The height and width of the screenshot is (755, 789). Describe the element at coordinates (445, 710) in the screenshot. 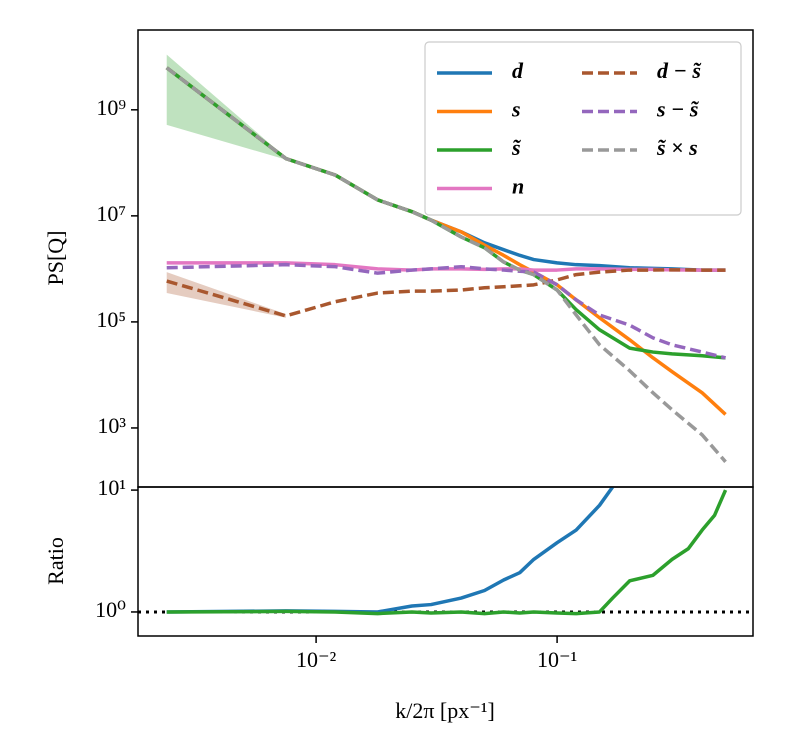

I see `x-axis-label: k/2π [px⁻¹]` at that location.